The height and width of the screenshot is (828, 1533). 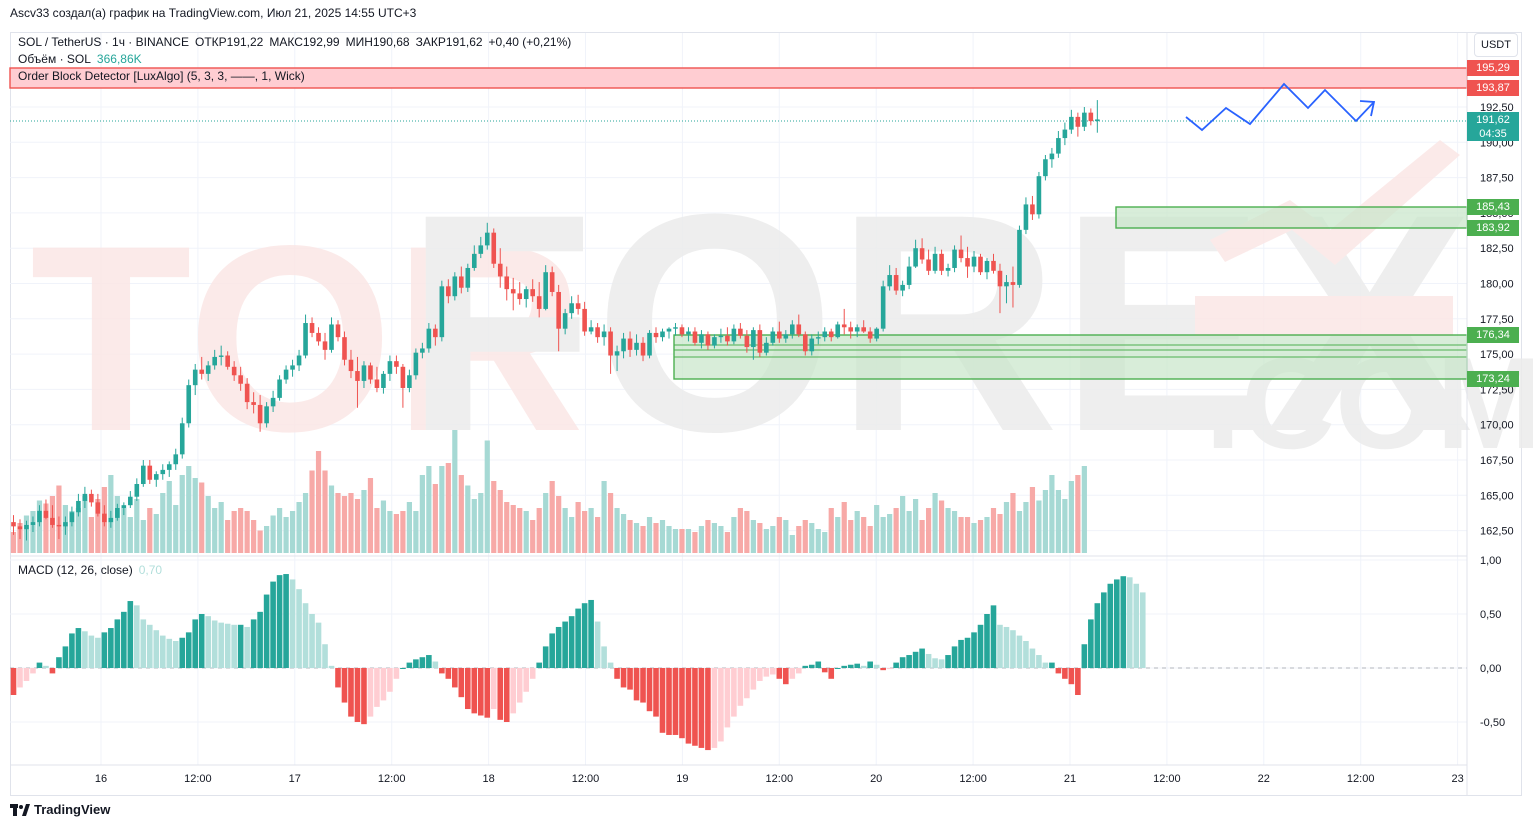 I want to click on tradingview-logo: TradingView, so click(x=60, y=809).